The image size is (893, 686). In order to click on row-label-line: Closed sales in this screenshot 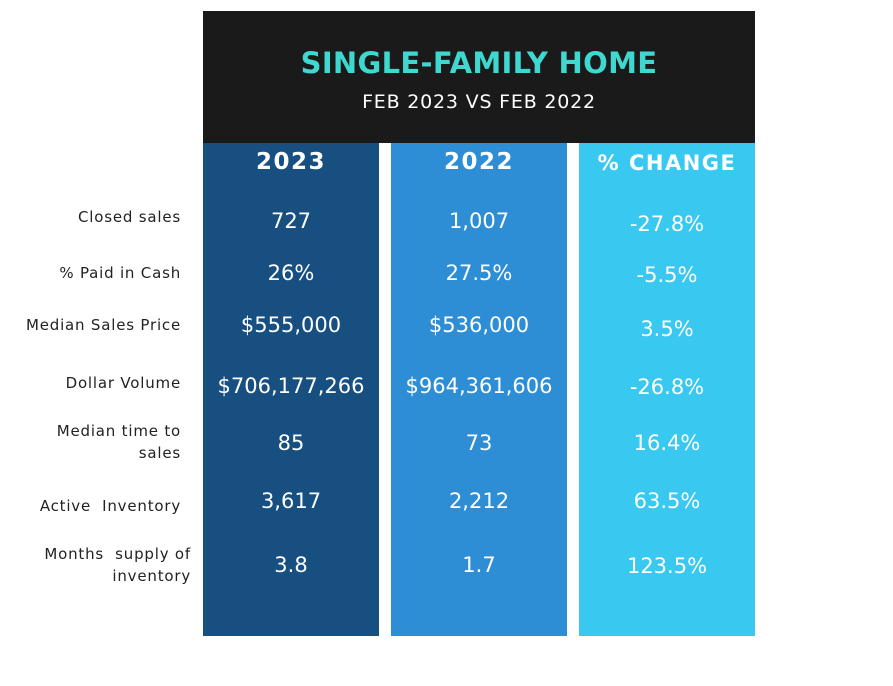, I will do `click(129, 217)`.